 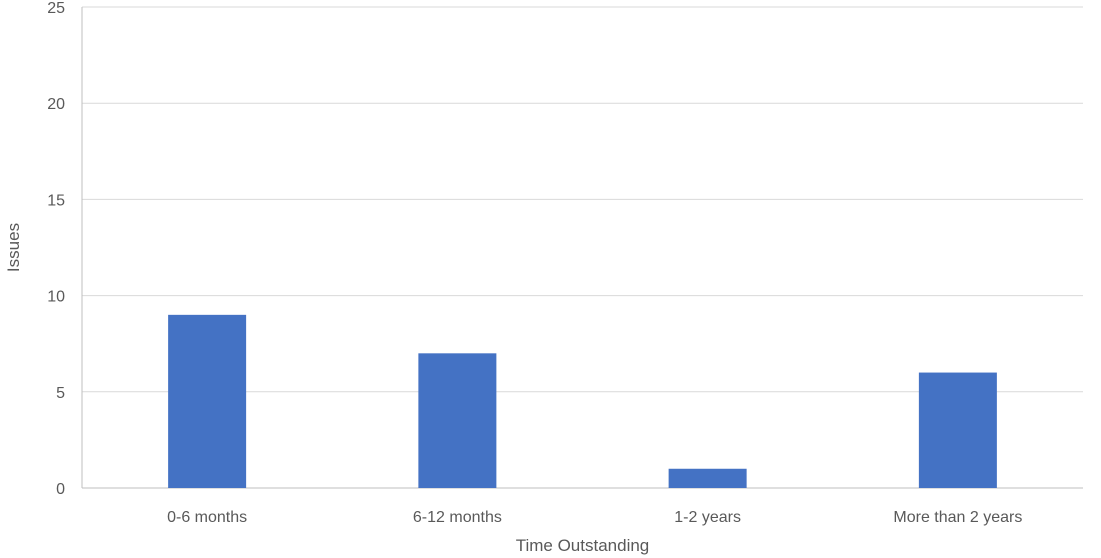 I want to click on y-tick-label: 20, so click(x=56, y=104).